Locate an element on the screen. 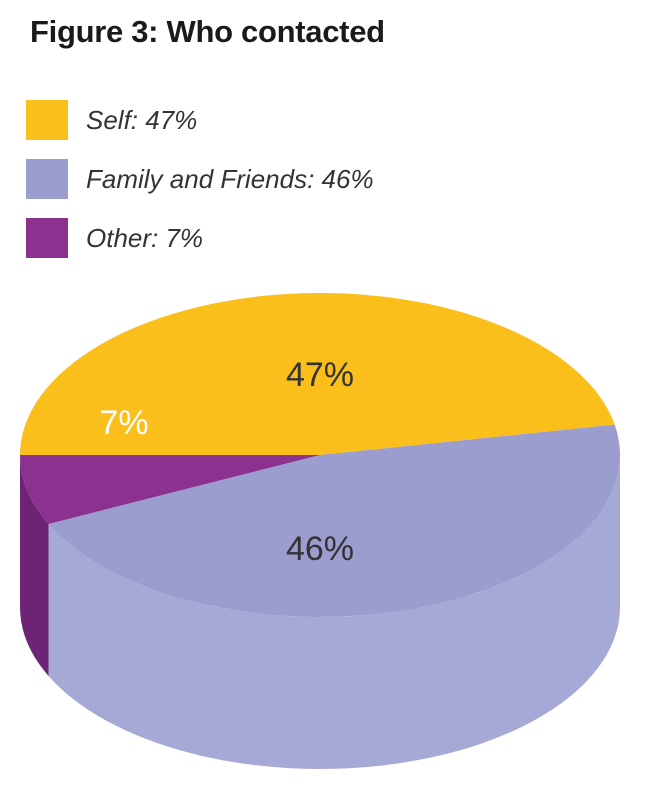 This screenshot has height=796, width=650. legend-item-self: Self: 47% is located at coordinates (200, 120).